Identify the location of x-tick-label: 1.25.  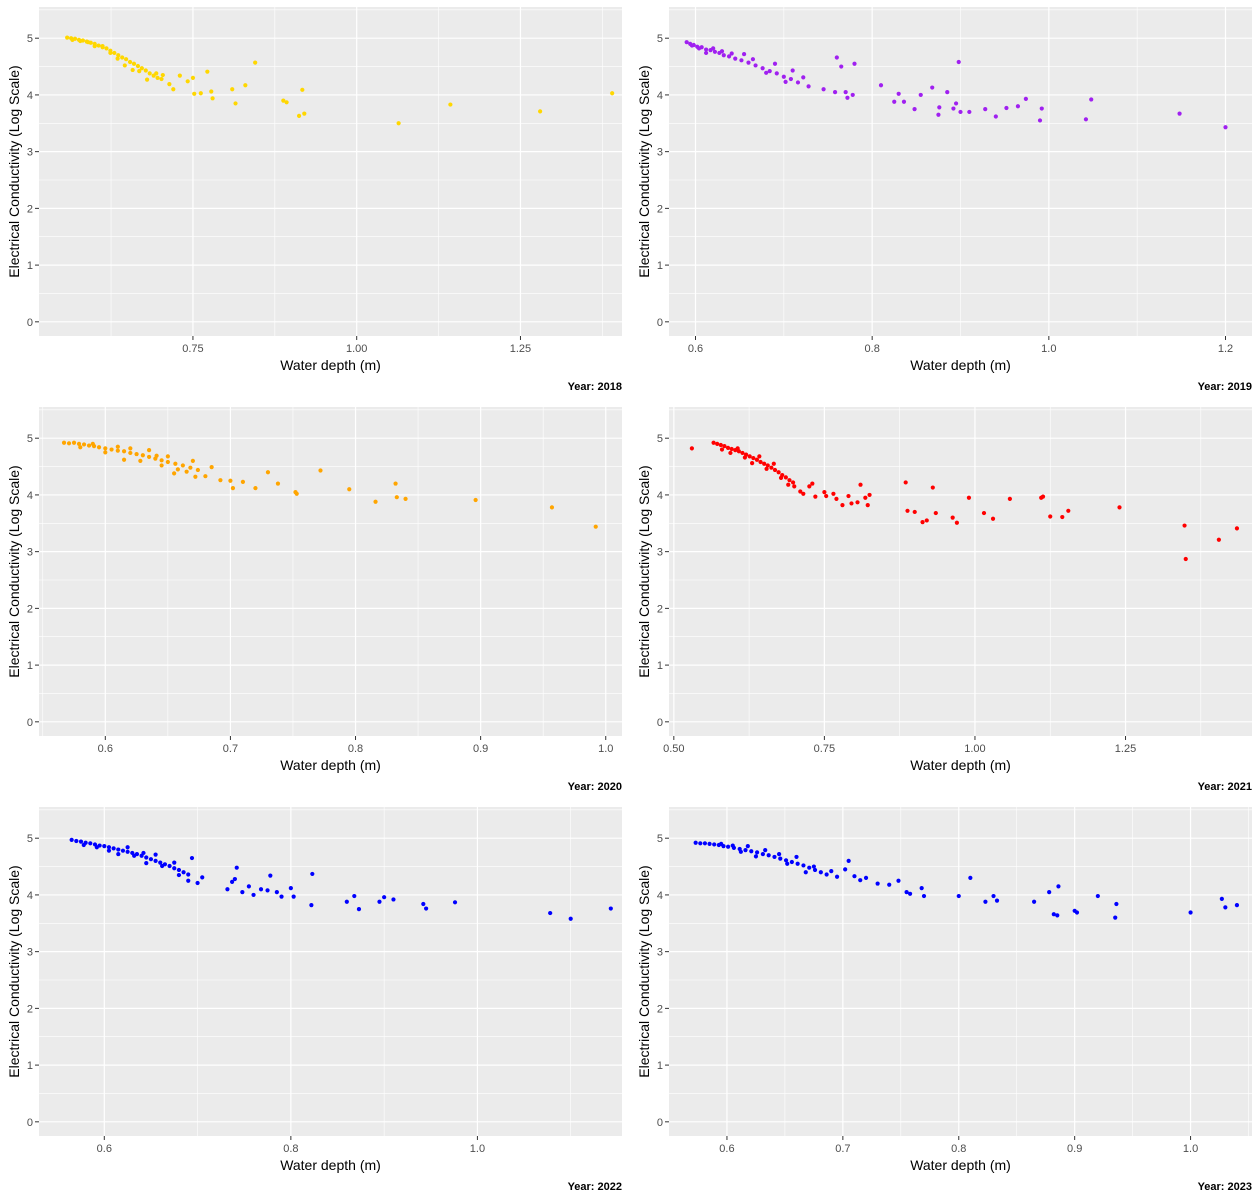
(1125, 749).